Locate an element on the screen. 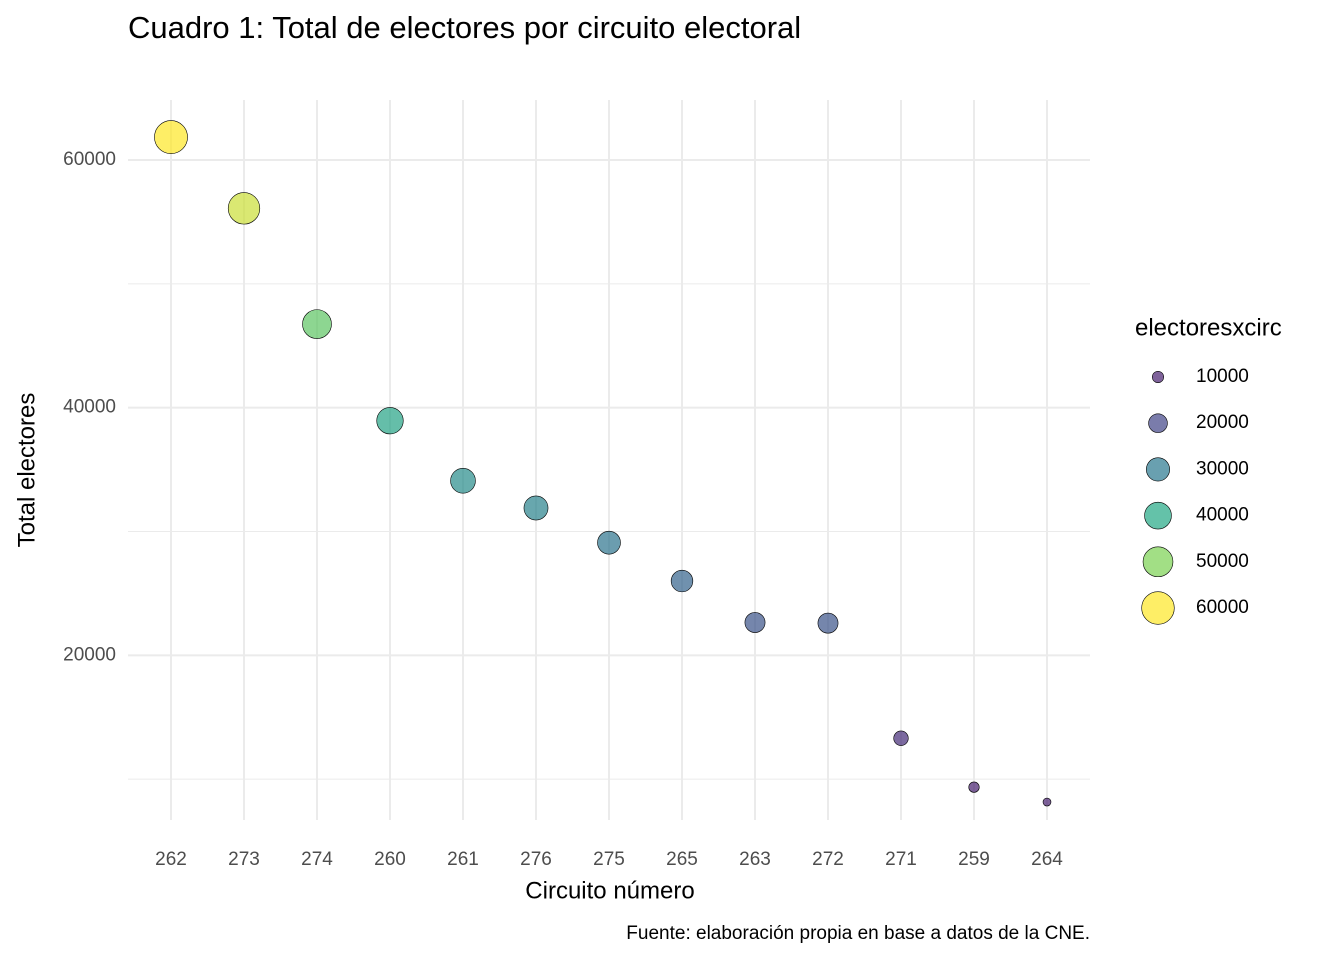 Image resolution: width=1344 pixels, height=960 pixels. x-tick-label: 263 is located at coordinates (755, 859).